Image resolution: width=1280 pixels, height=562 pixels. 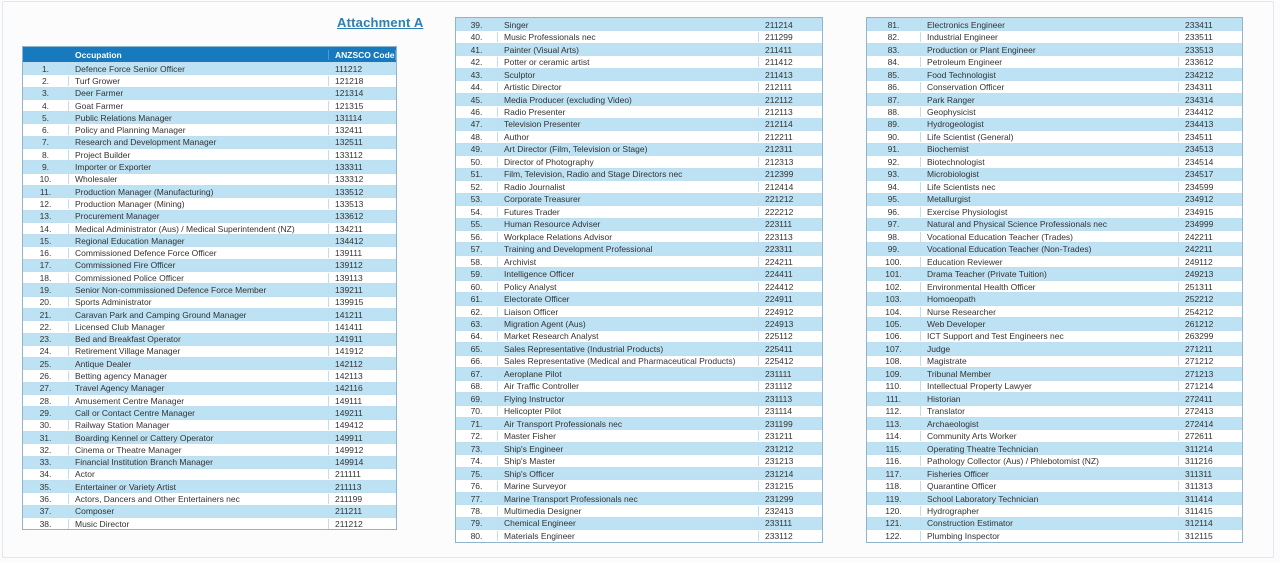 I want to click on row-number: 45., so click(x=477, y=99).